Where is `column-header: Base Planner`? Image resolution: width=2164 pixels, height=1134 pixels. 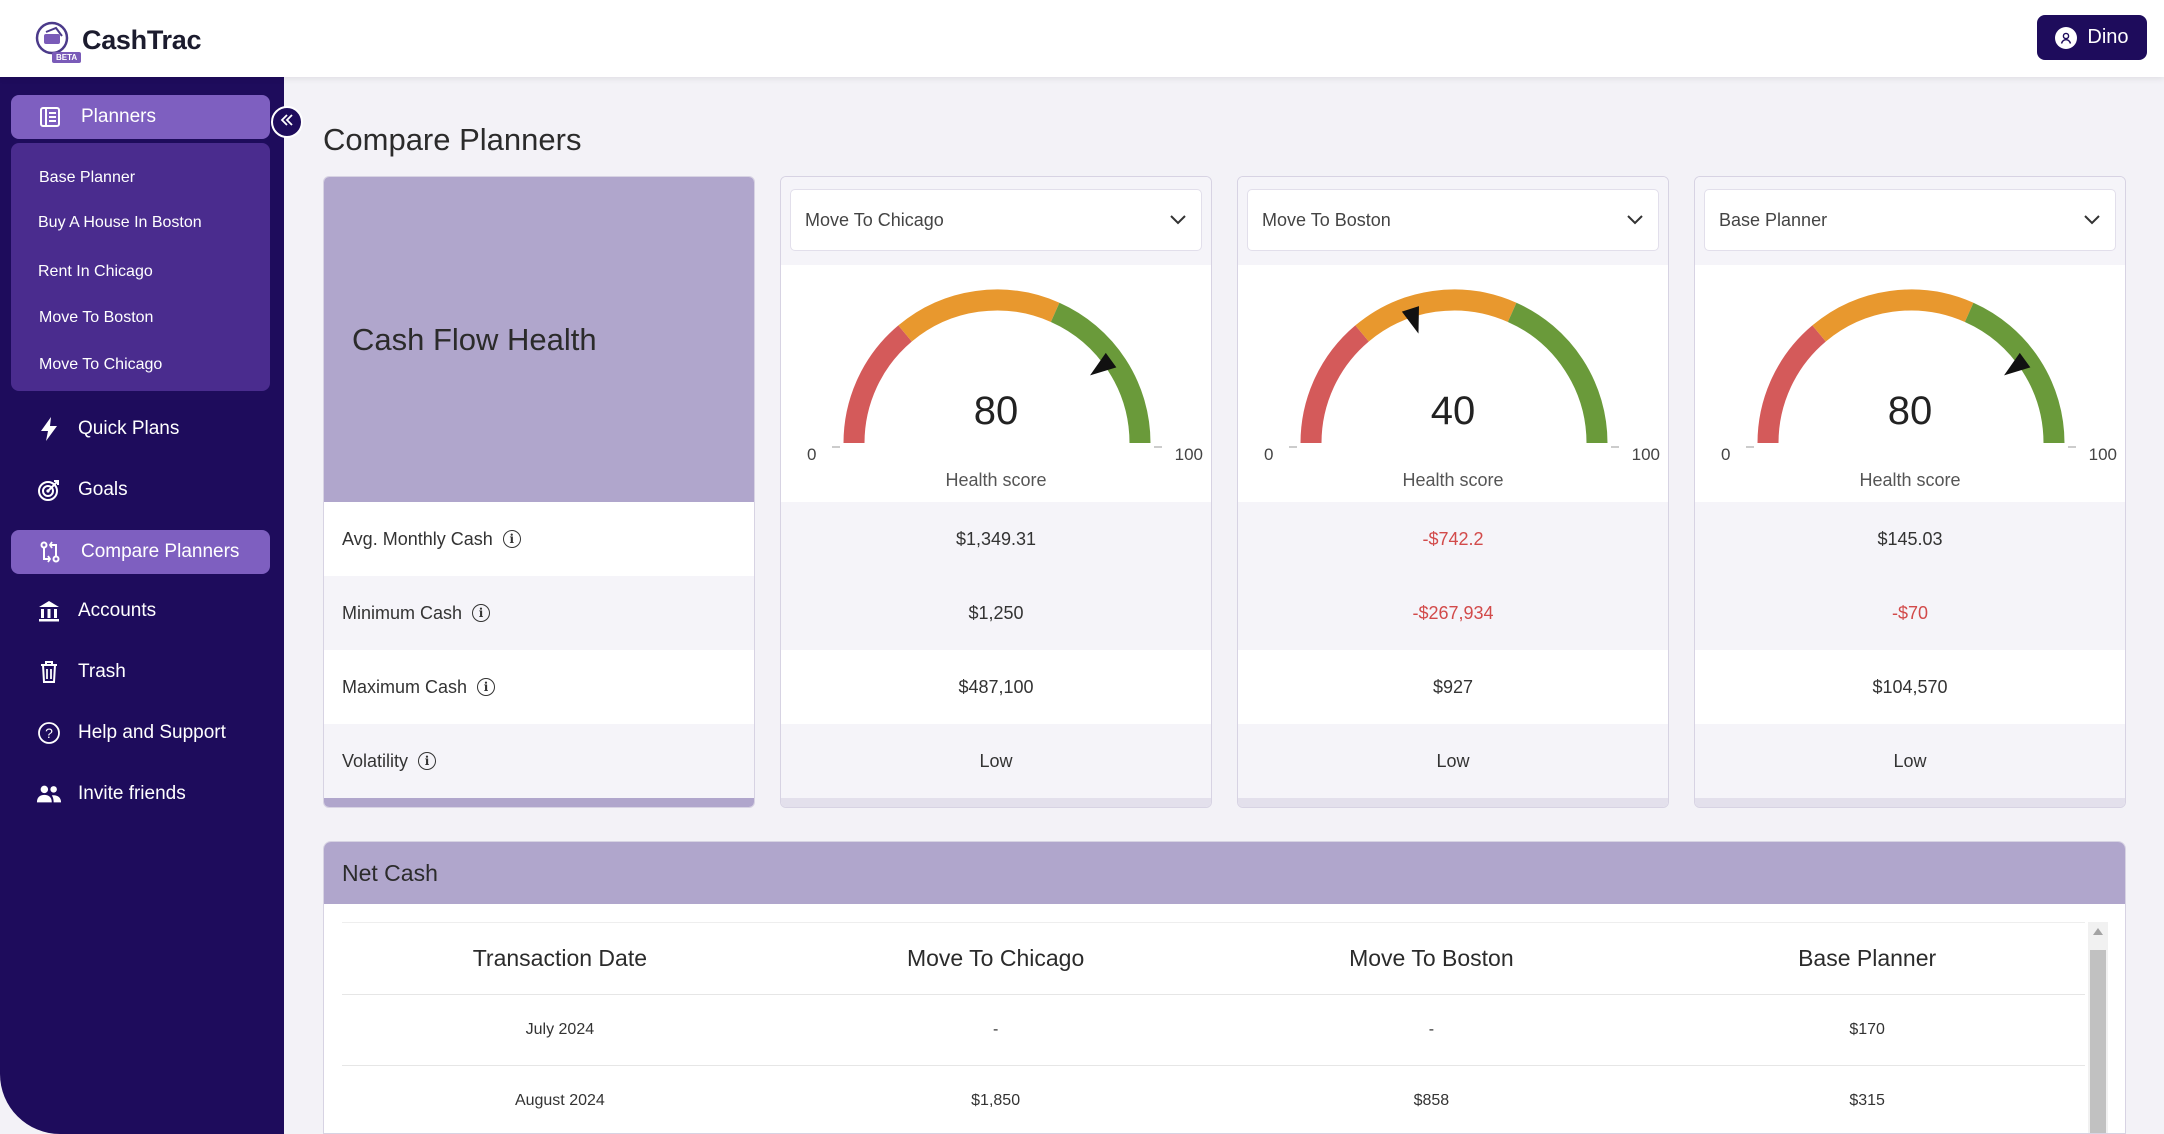
column-header: Base Planner is located at coordinates (1867, 958).